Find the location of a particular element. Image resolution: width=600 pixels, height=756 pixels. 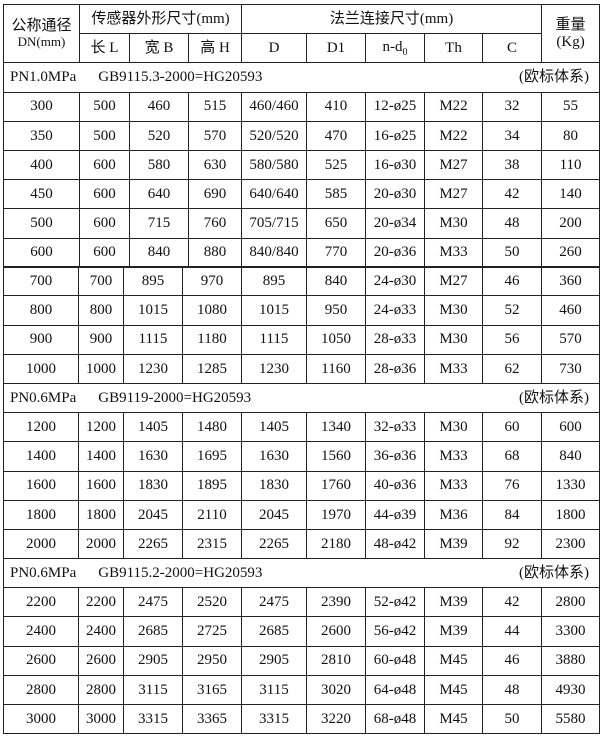

col-th: Th is located at coordinates (454, 48).